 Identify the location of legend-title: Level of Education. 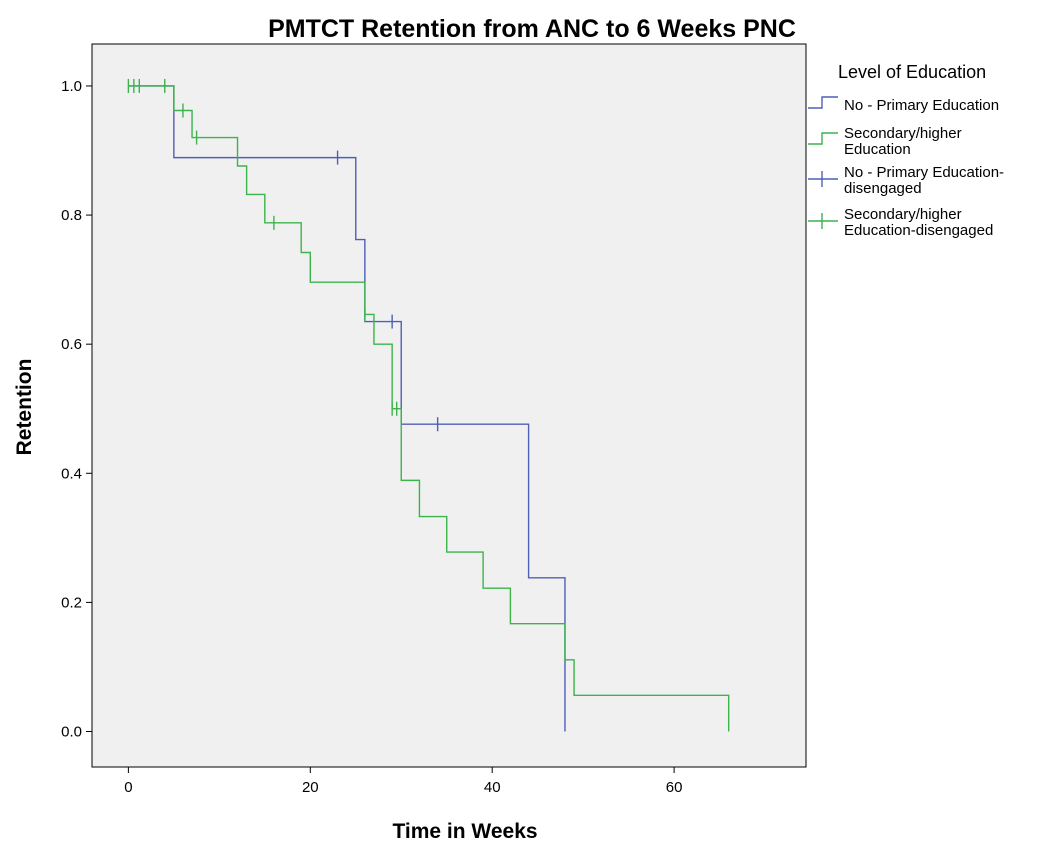
(912, 72).